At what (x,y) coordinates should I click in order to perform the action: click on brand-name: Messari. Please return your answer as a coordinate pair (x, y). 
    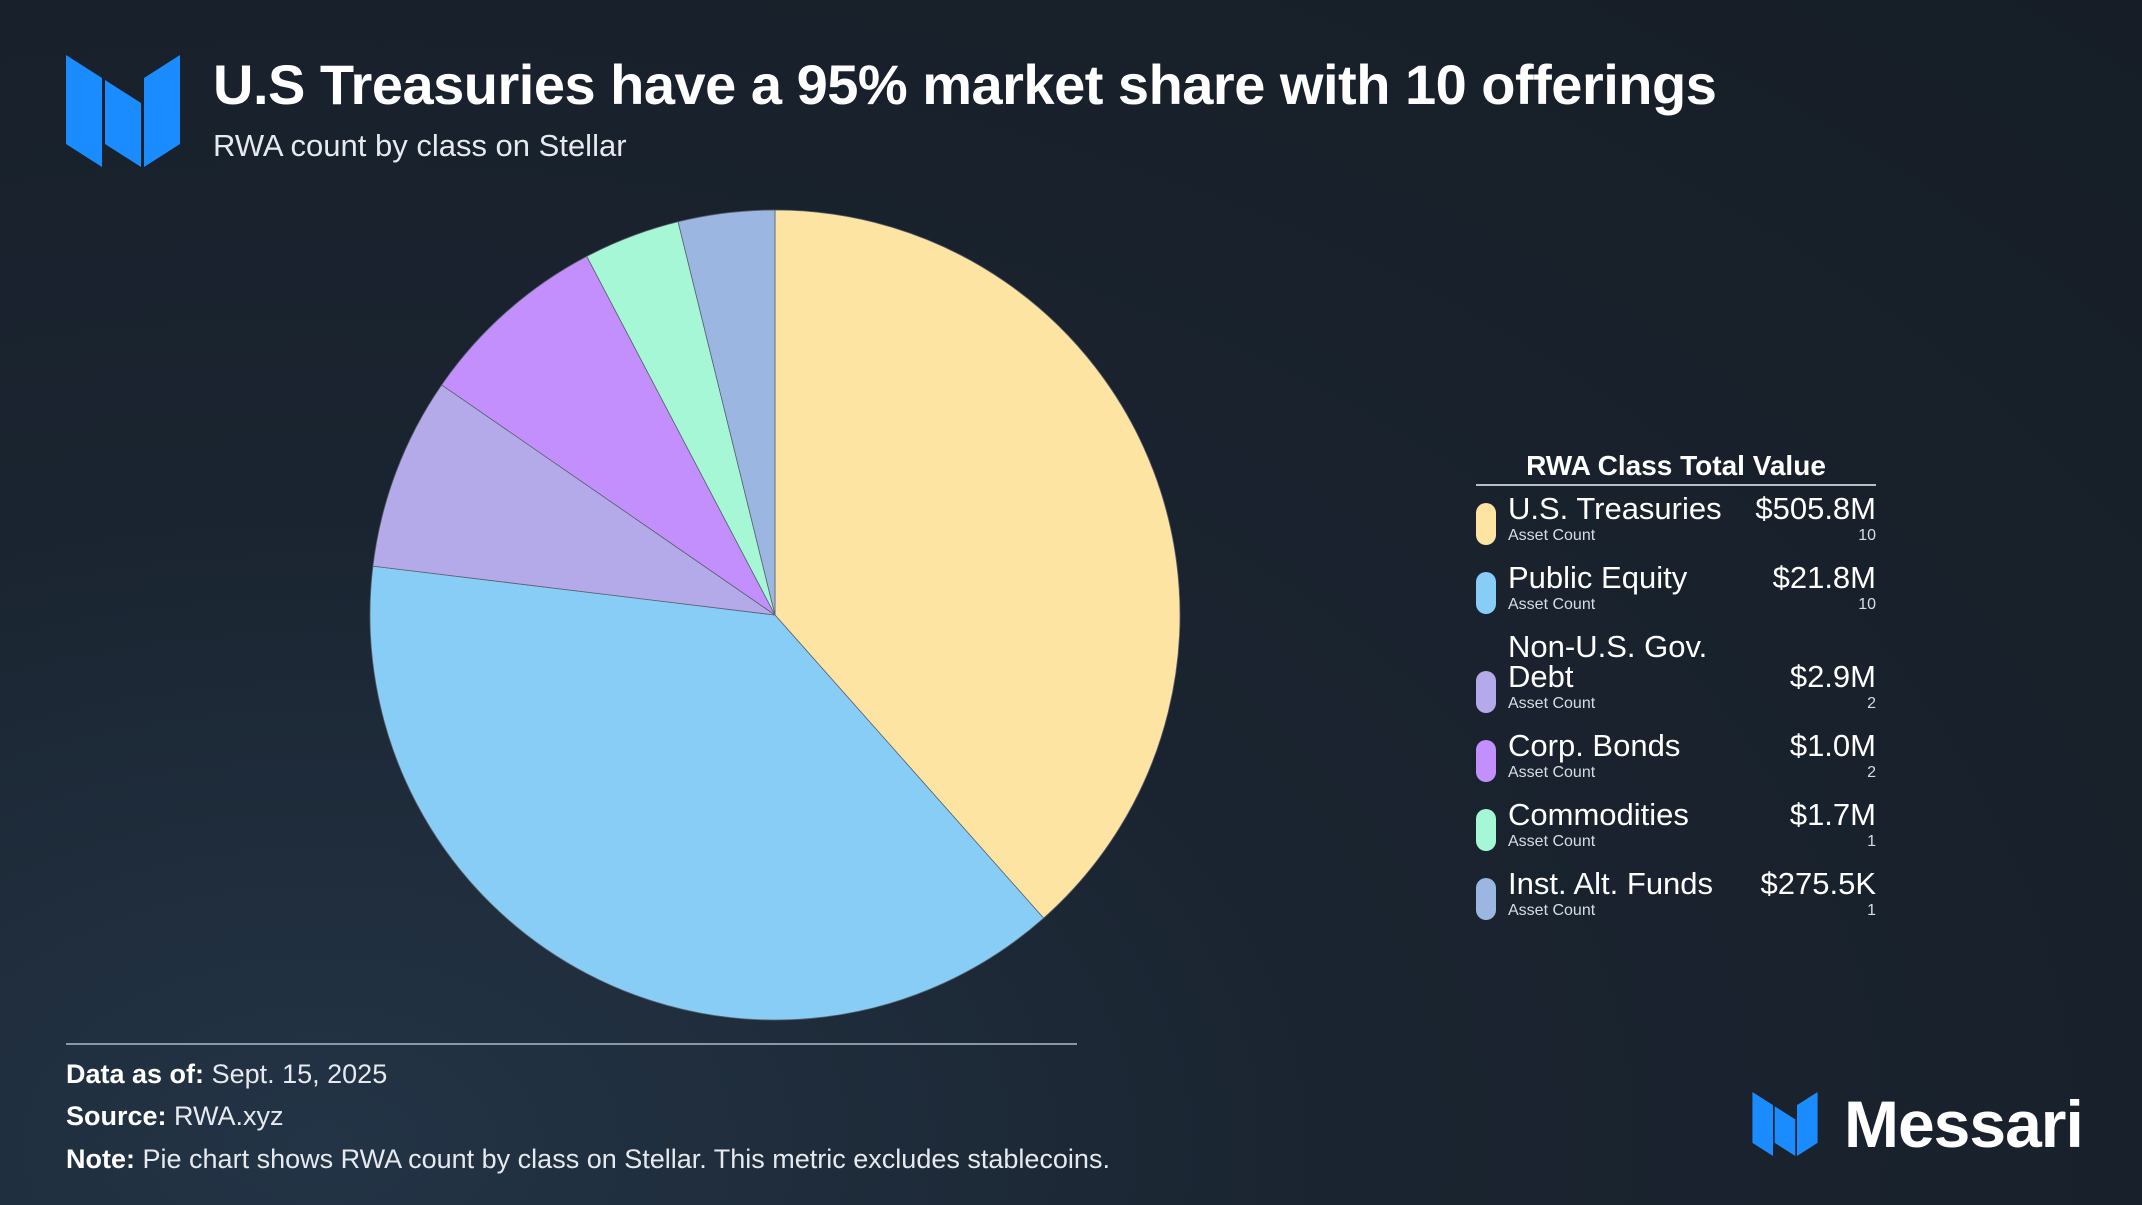
    Looking at the image, I should click on (1964, 1124).